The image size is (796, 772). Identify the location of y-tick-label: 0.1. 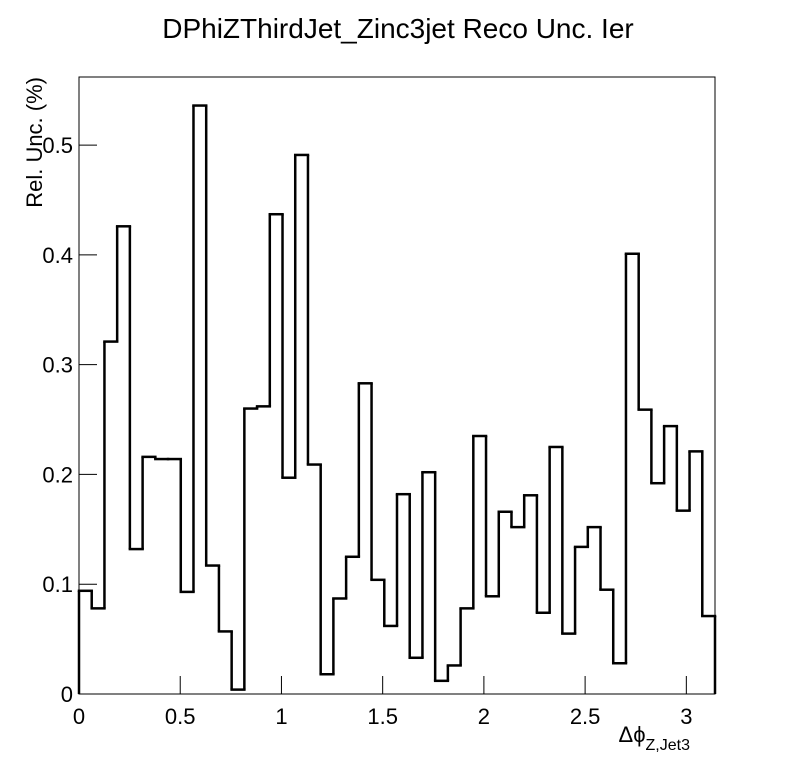
(57, 584).